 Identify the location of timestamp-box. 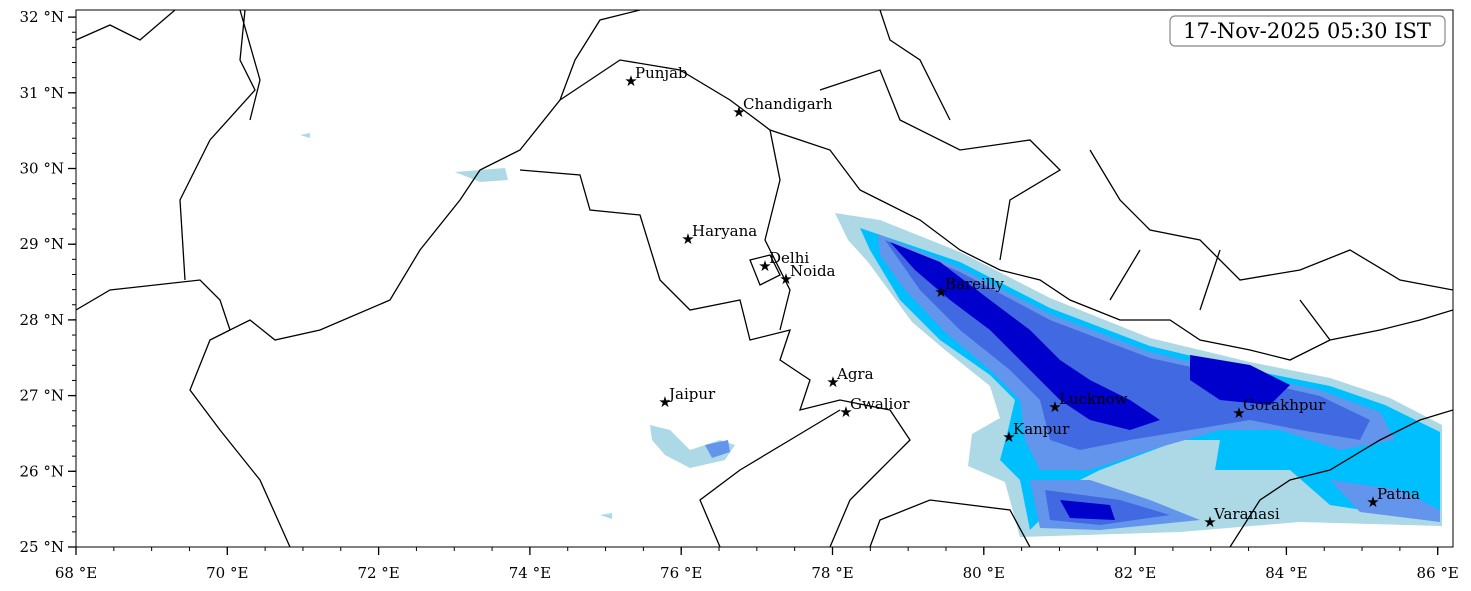
(1307, 31).